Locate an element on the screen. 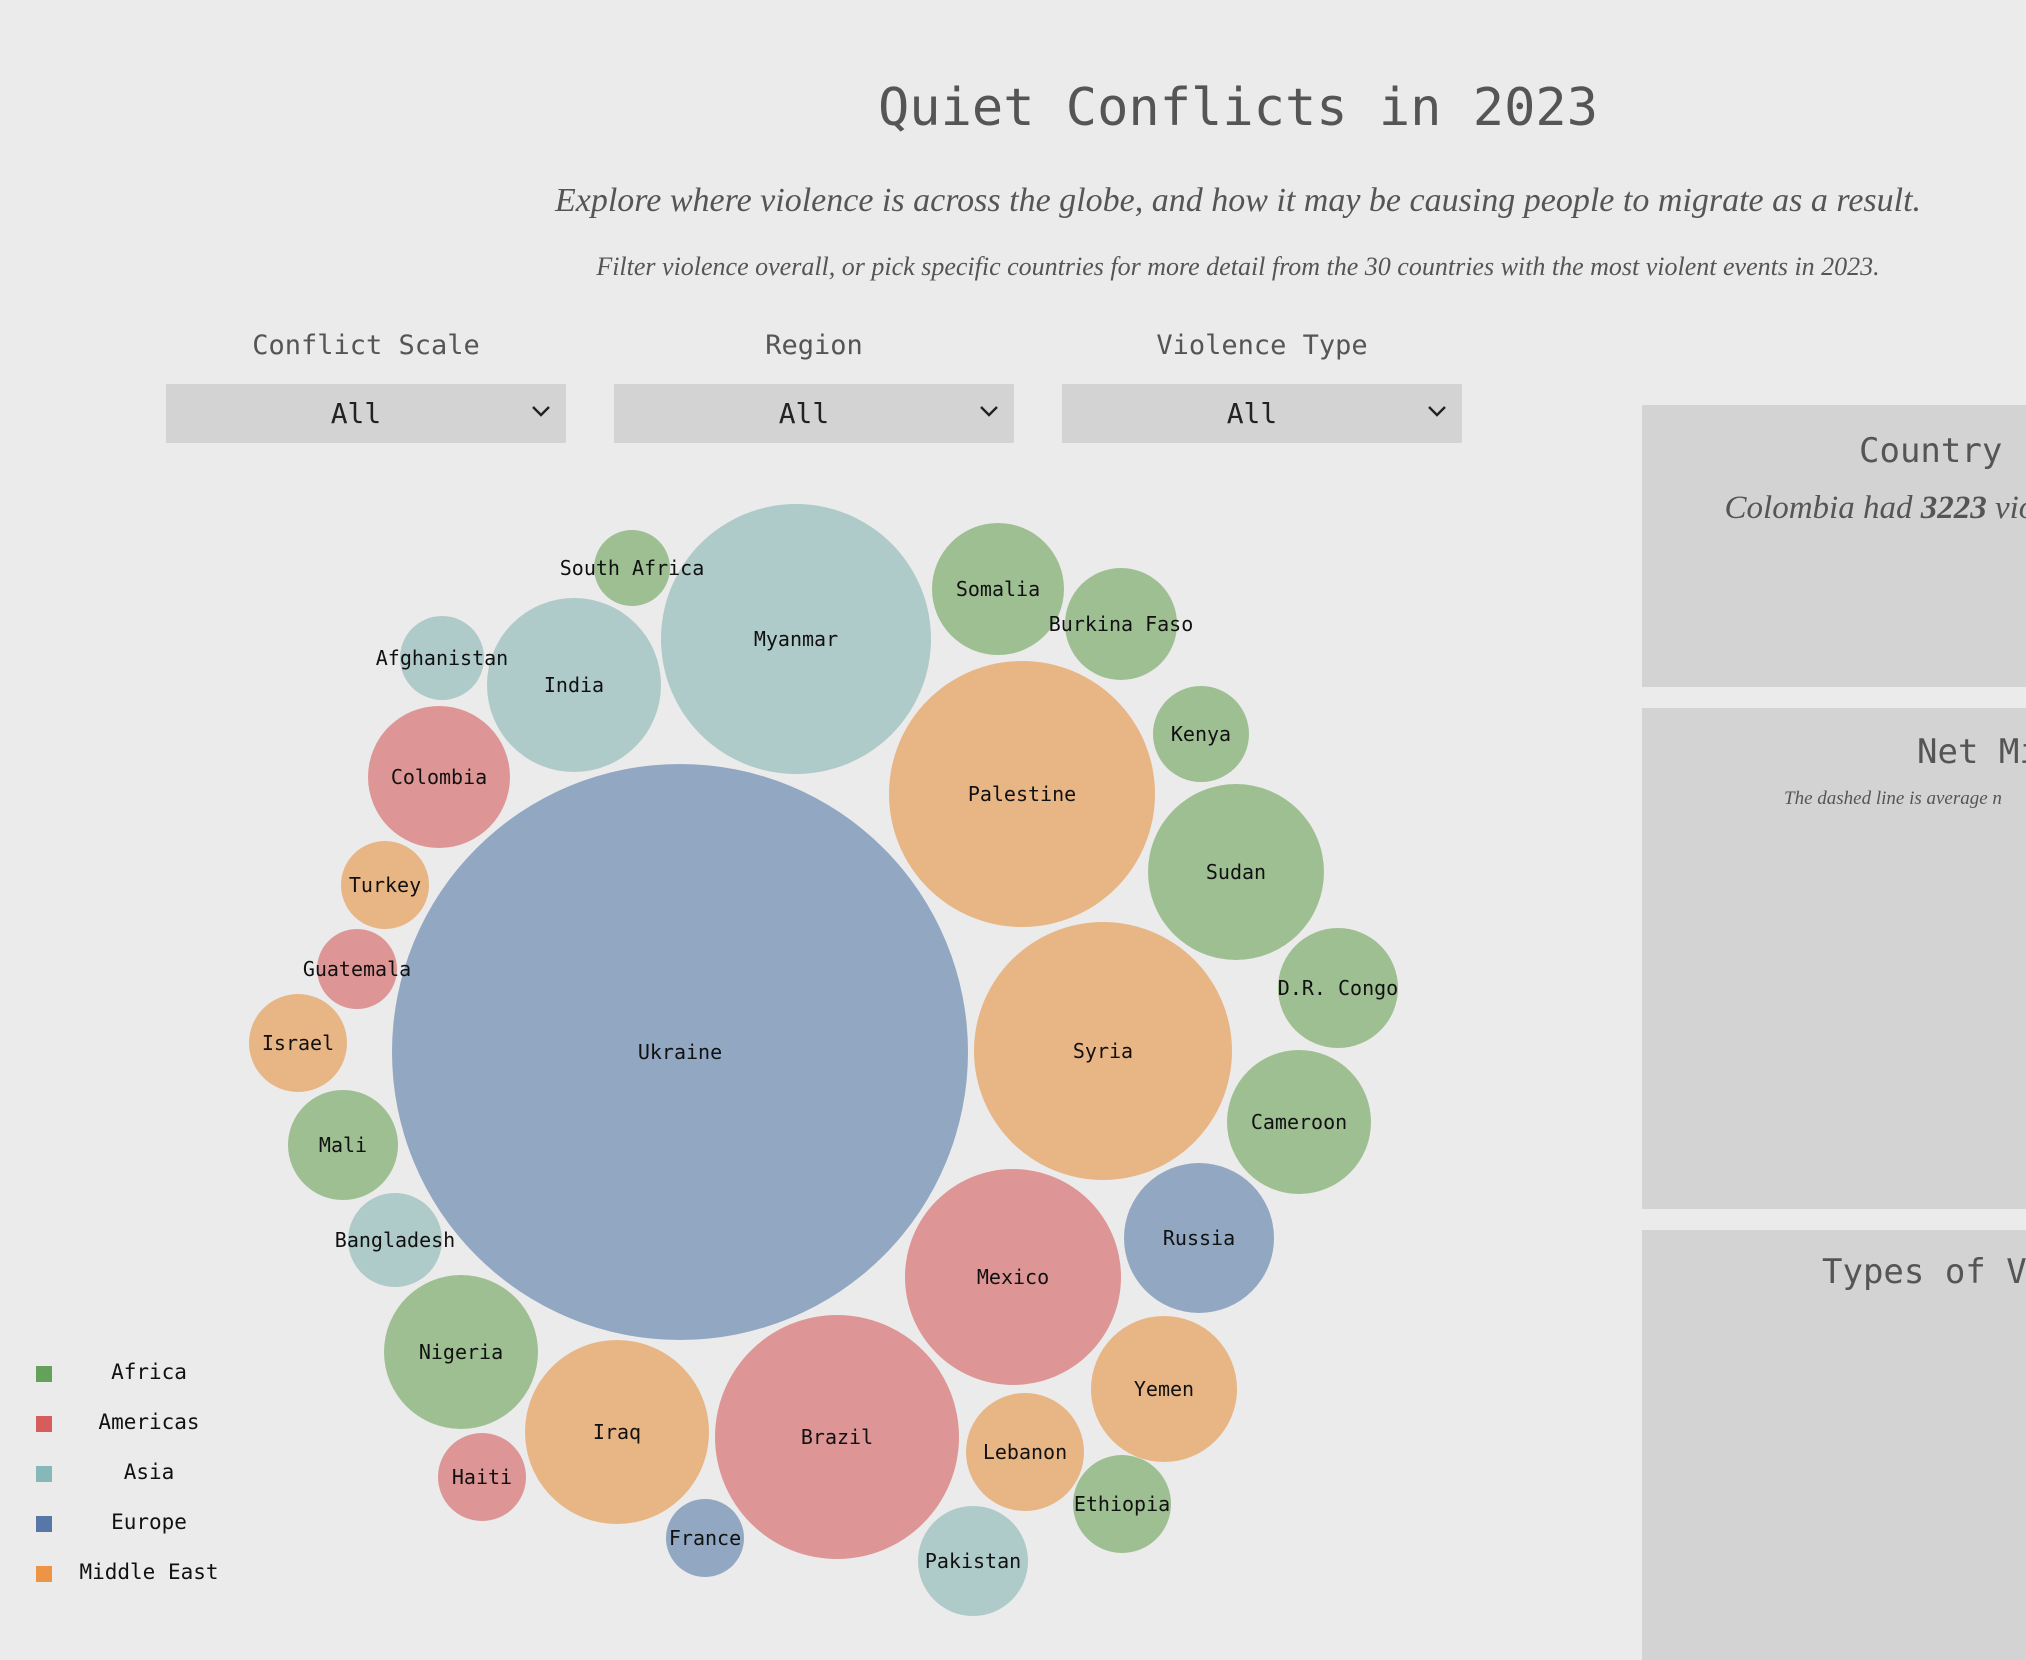 The height and width of the screenshot is (1660, 2026). violence-type-filter: Violence Type All is located at coordinates (1262, 386).